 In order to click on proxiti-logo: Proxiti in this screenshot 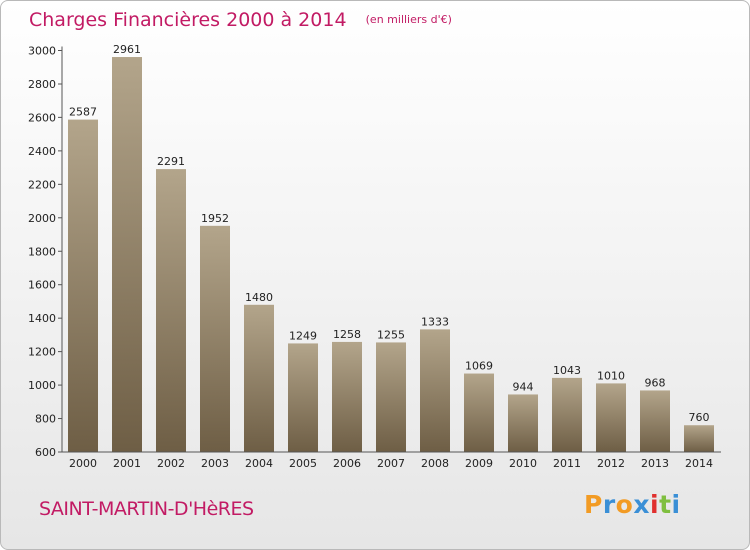, I will do `click(632, 504)`.